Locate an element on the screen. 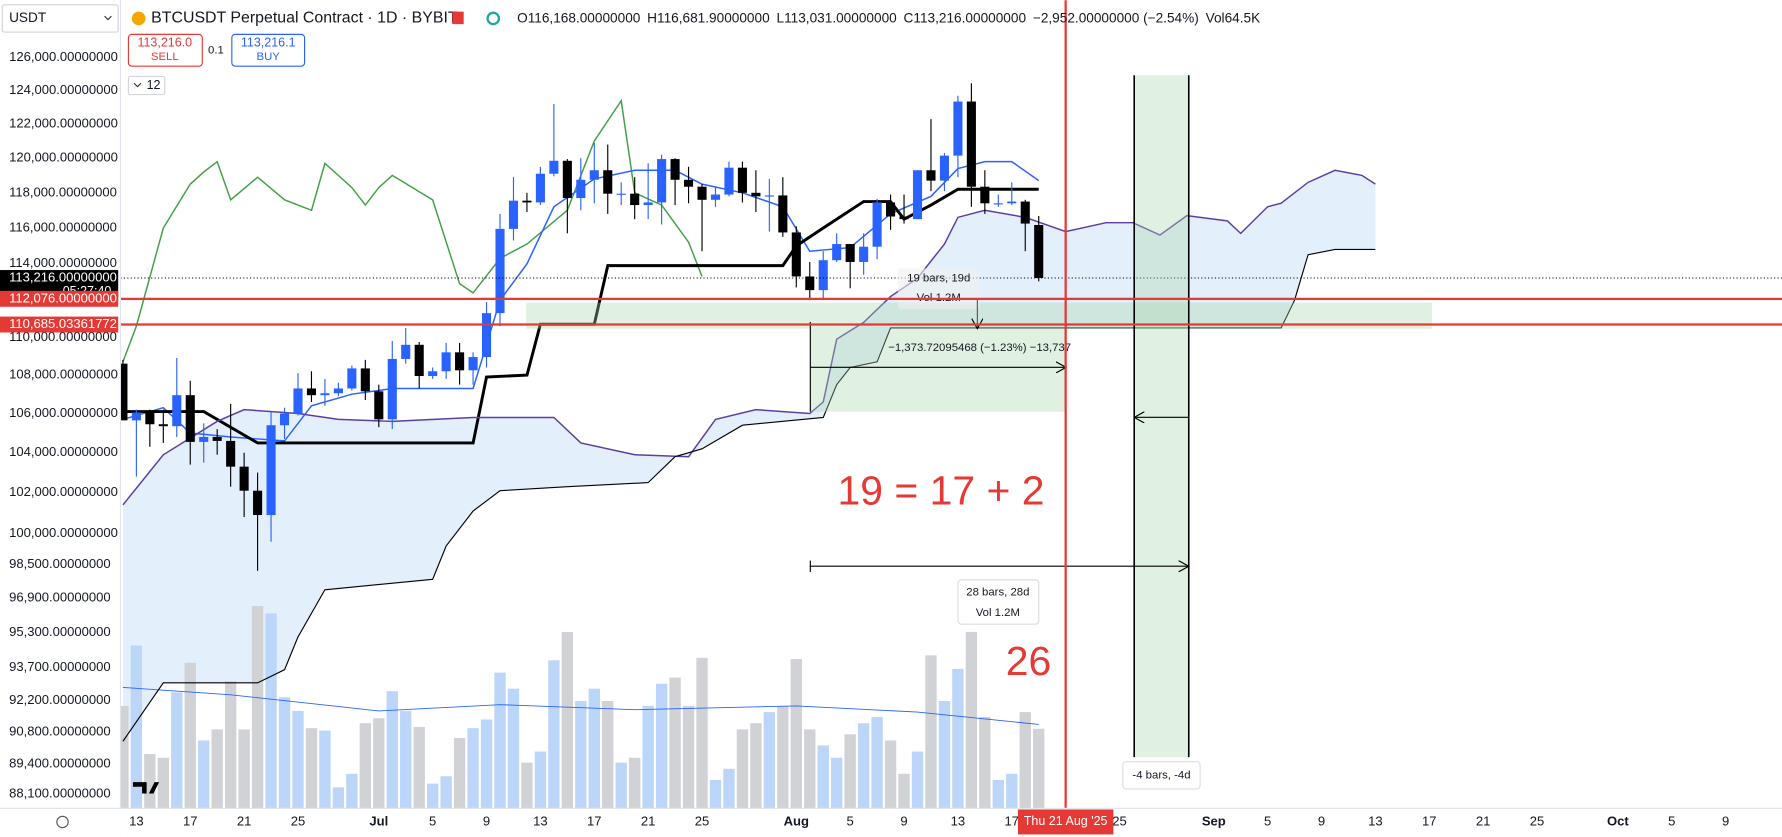 Image resolution: width=1782 pixels, height=837 pixels. y-tick-label: 104,000.00000000 is located at coordinates (63, 451).